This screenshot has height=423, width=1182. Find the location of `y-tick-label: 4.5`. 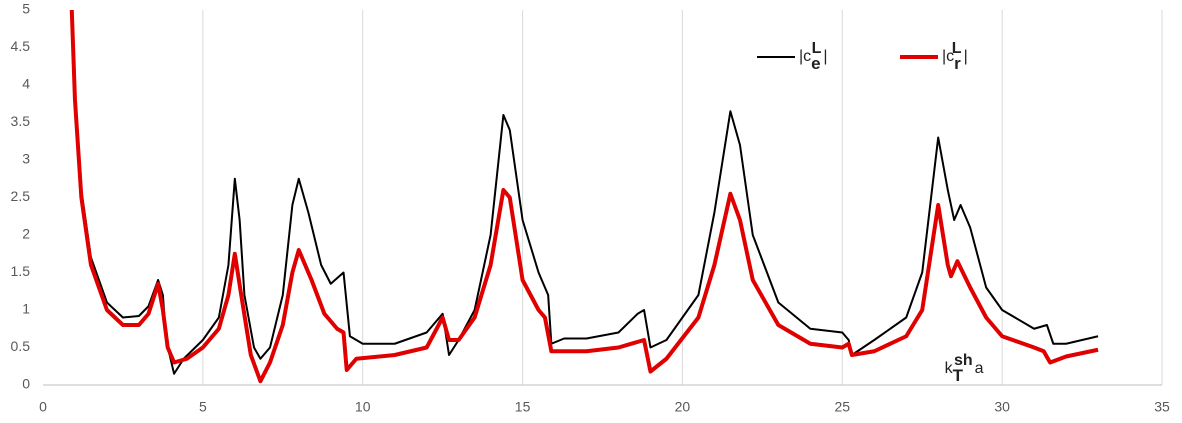

y-tick-label: 4.5 is located at coordinates (21, 46).